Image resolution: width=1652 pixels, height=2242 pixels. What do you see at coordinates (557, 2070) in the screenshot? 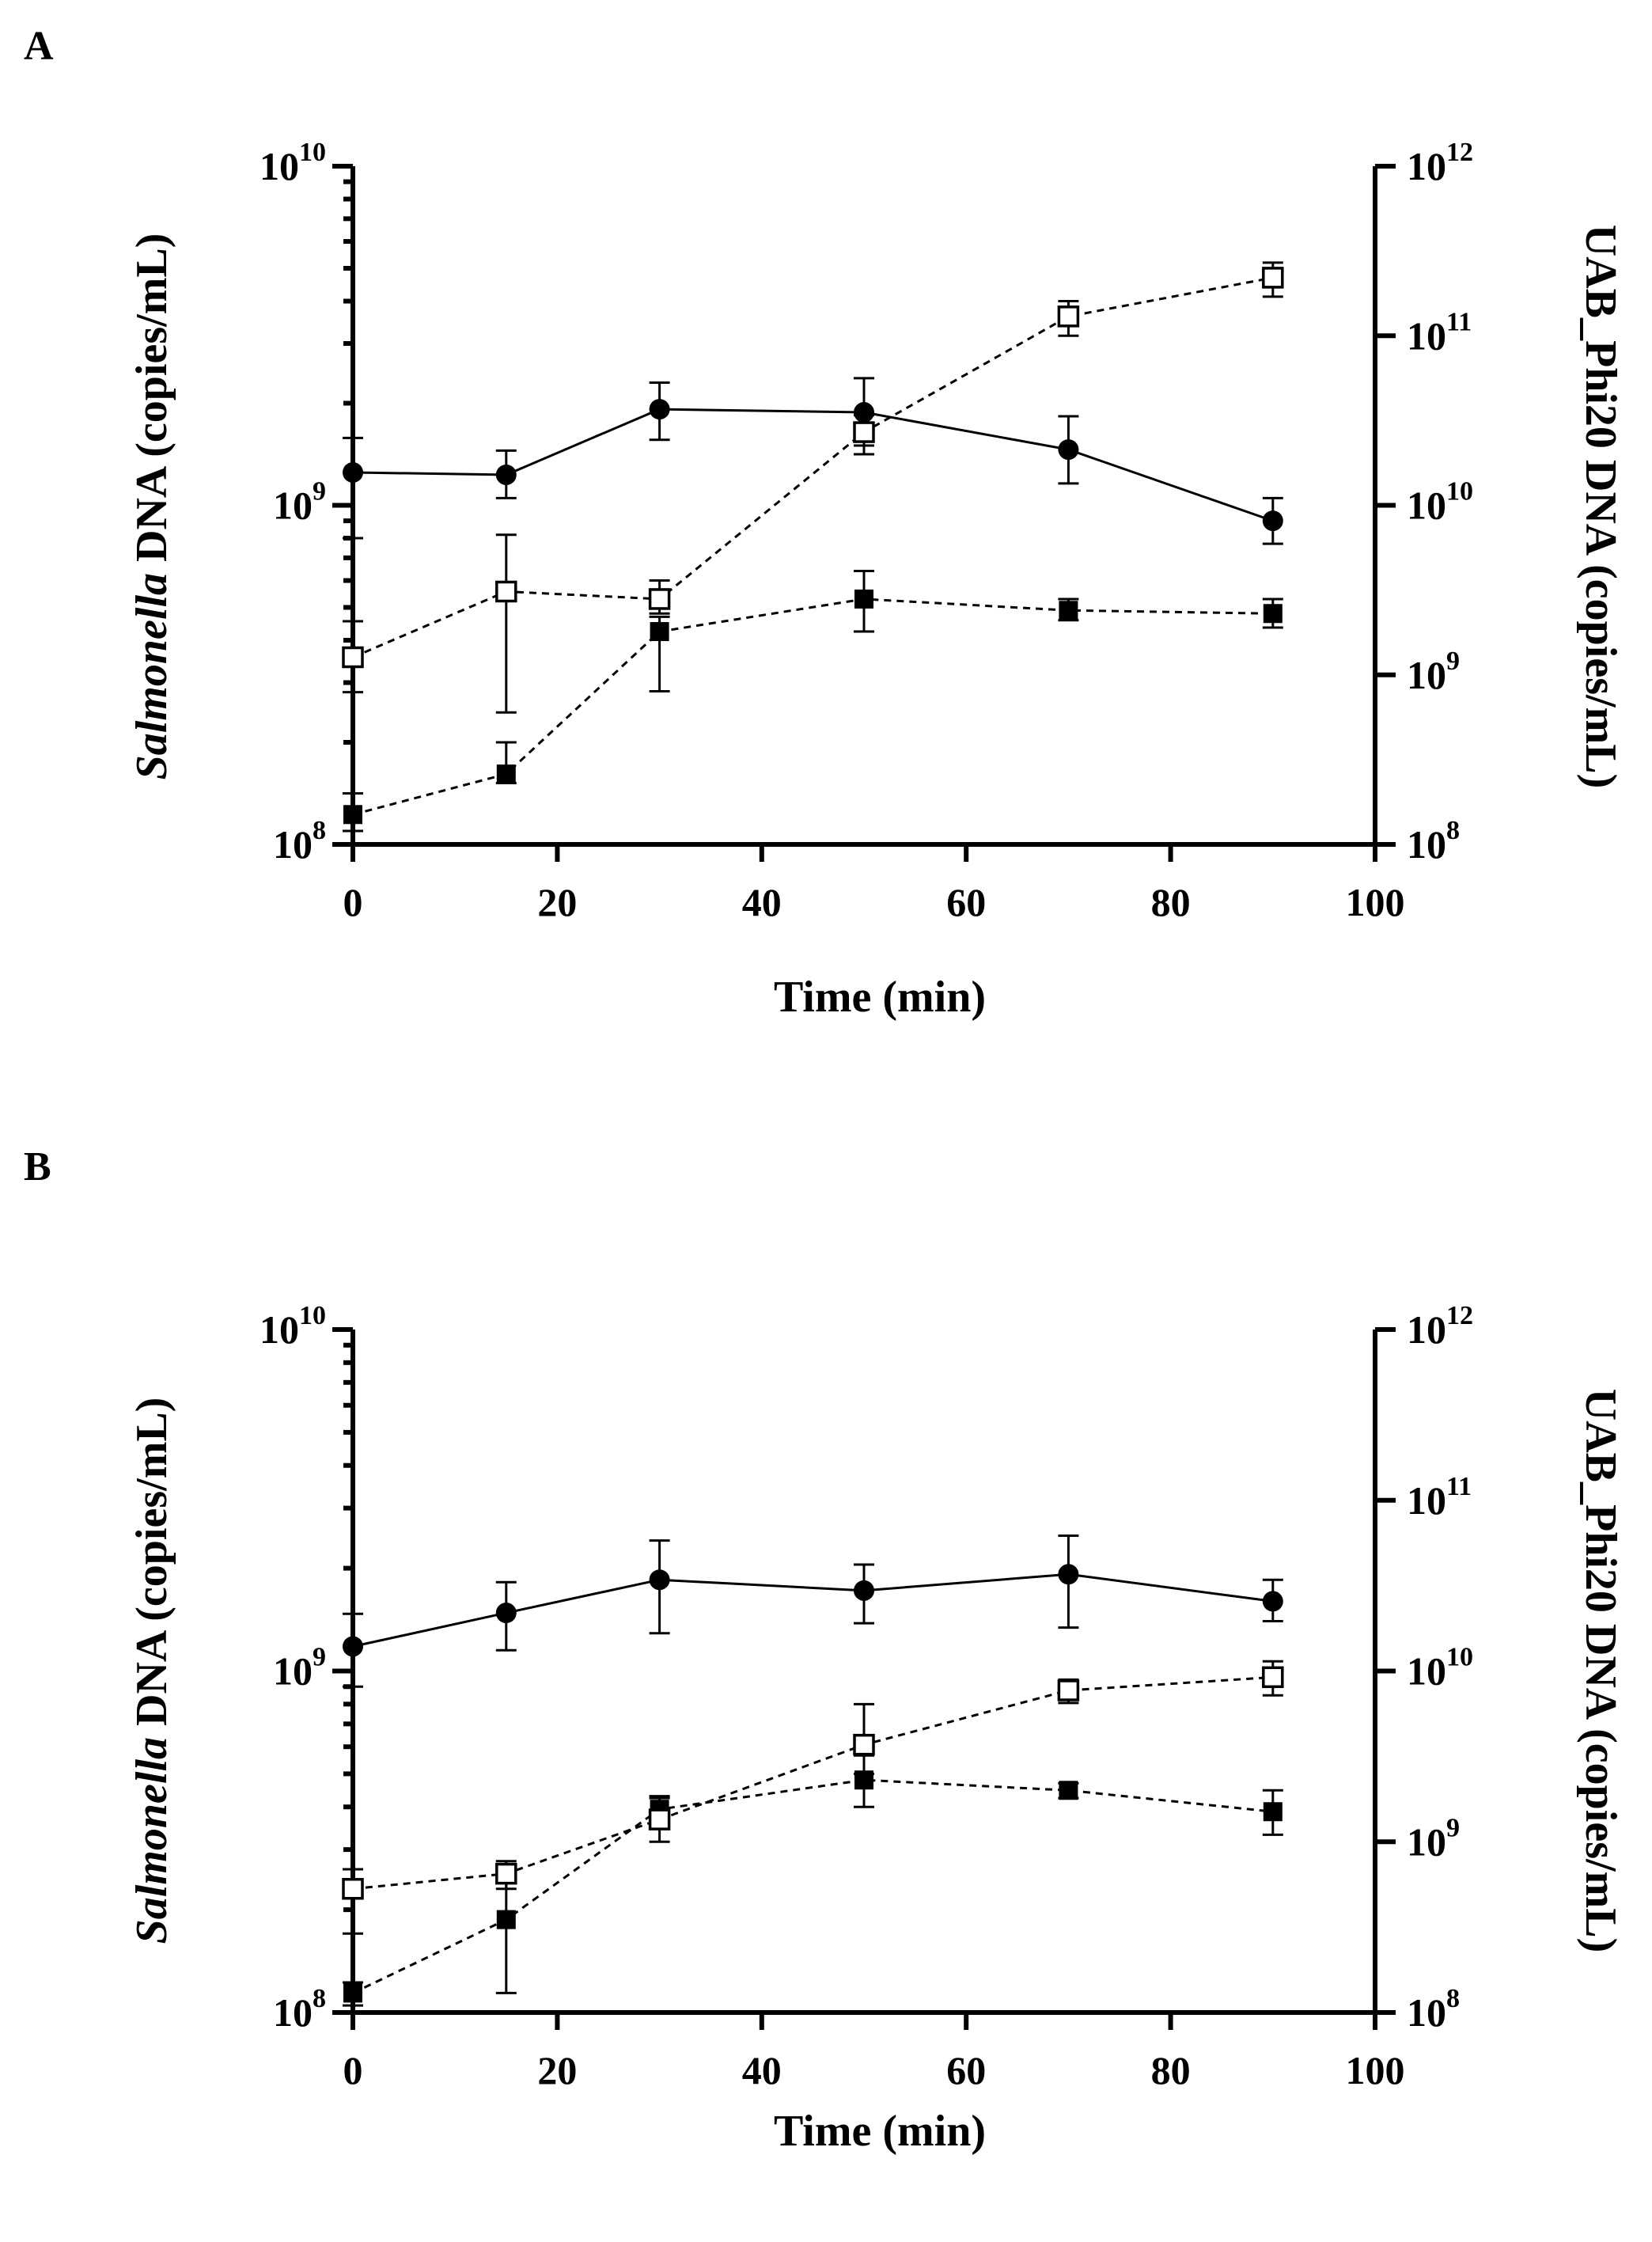
I see `x-tick-label-b: 20` at bounding box center [557, 2070].